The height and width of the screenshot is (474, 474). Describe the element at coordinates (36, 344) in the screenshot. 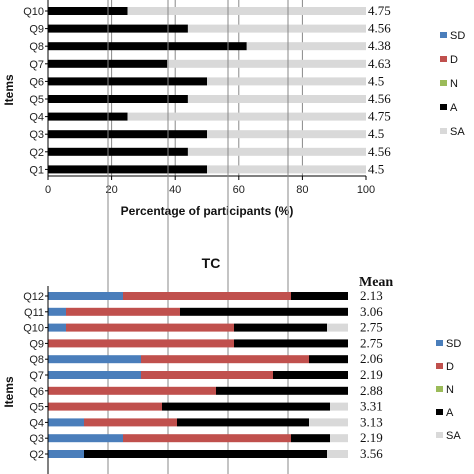

I see `chart2-category-label: Q9` at that location.